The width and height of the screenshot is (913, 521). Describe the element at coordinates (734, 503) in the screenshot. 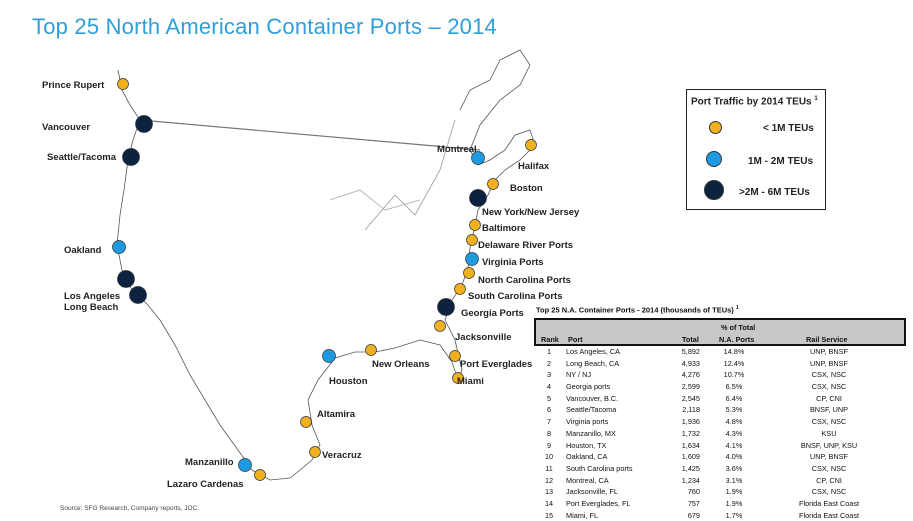

I see `pct-cell: 1.9%` at that location.